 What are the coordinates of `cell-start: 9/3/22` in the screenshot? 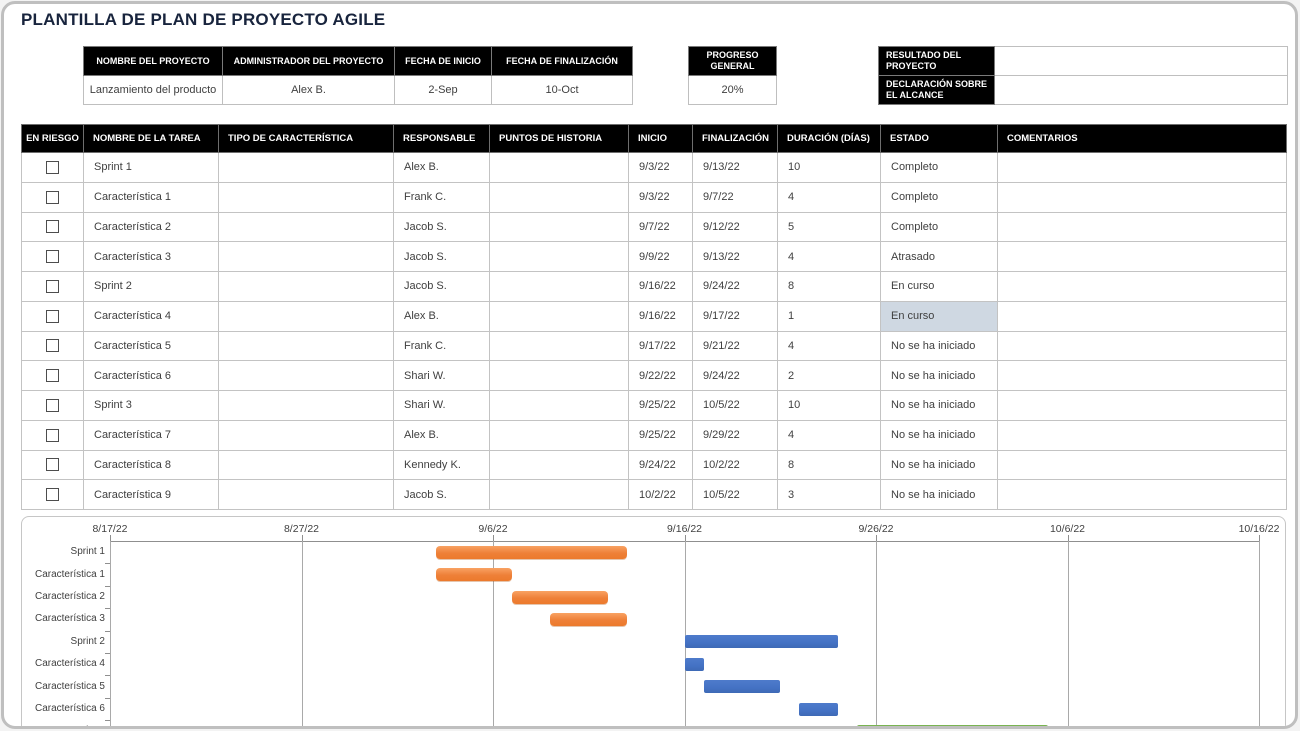 It's located at (660, 197).